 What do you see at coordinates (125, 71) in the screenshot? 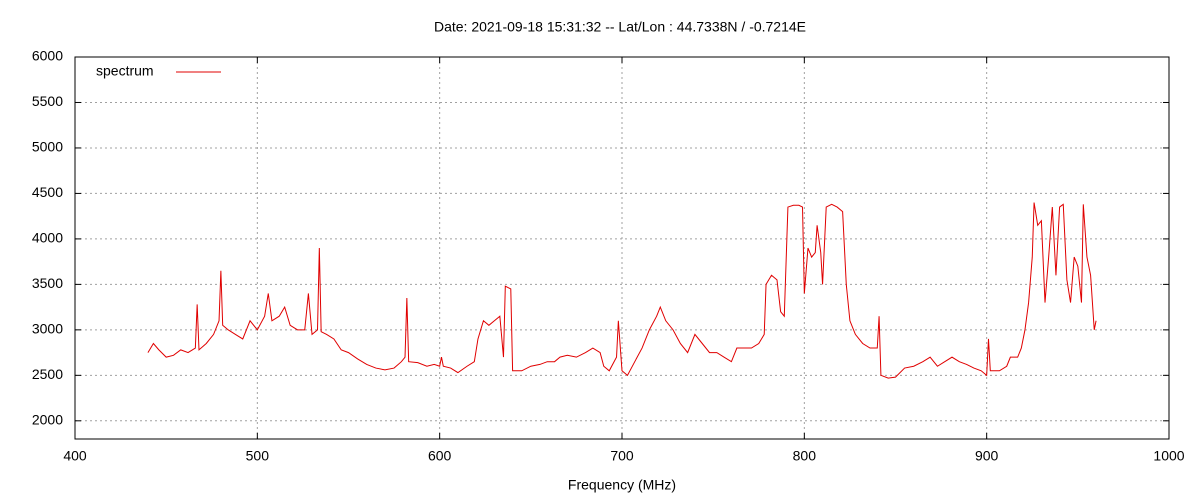
I see `legend-label: spectrum` at bounding box center [125, 71].